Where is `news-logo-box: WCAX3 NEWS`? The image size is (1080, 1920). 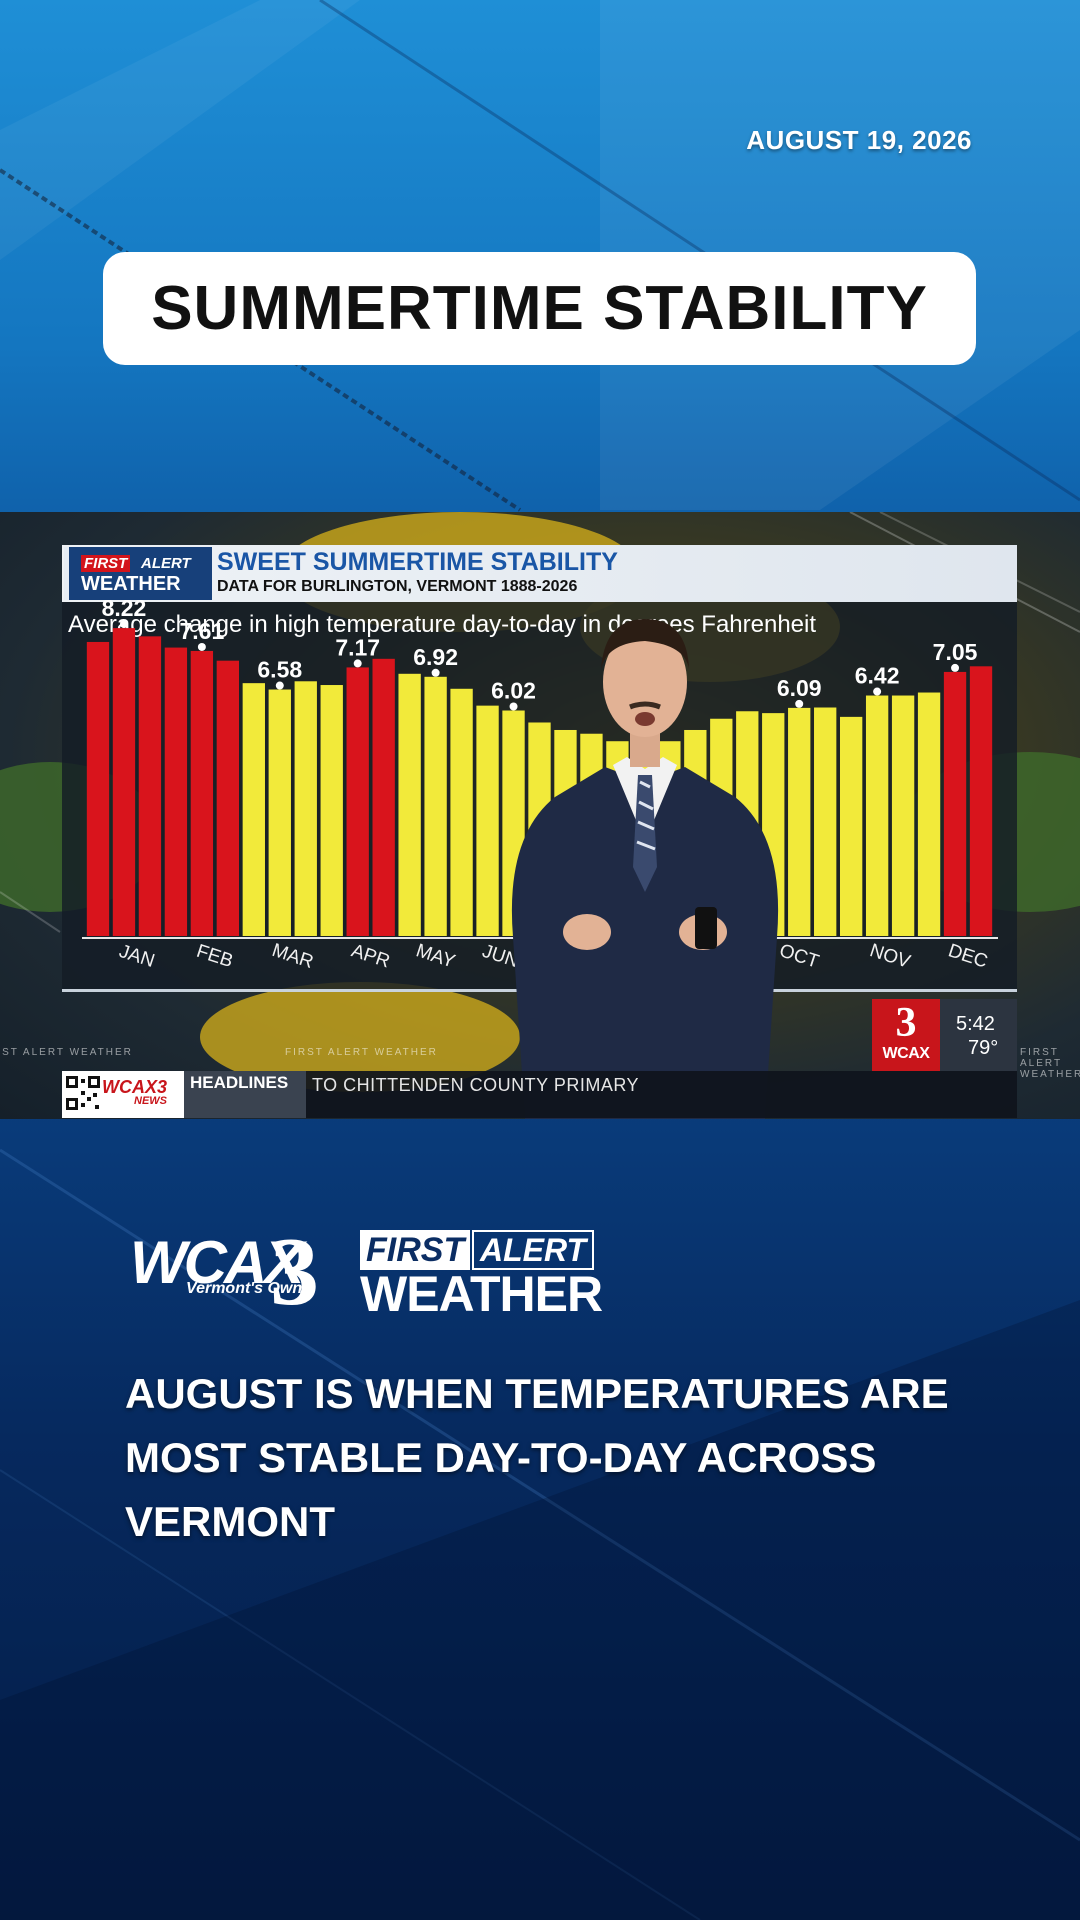 news-logo-box: WCAX3 NEWS is located at coordinates (123, 1094).